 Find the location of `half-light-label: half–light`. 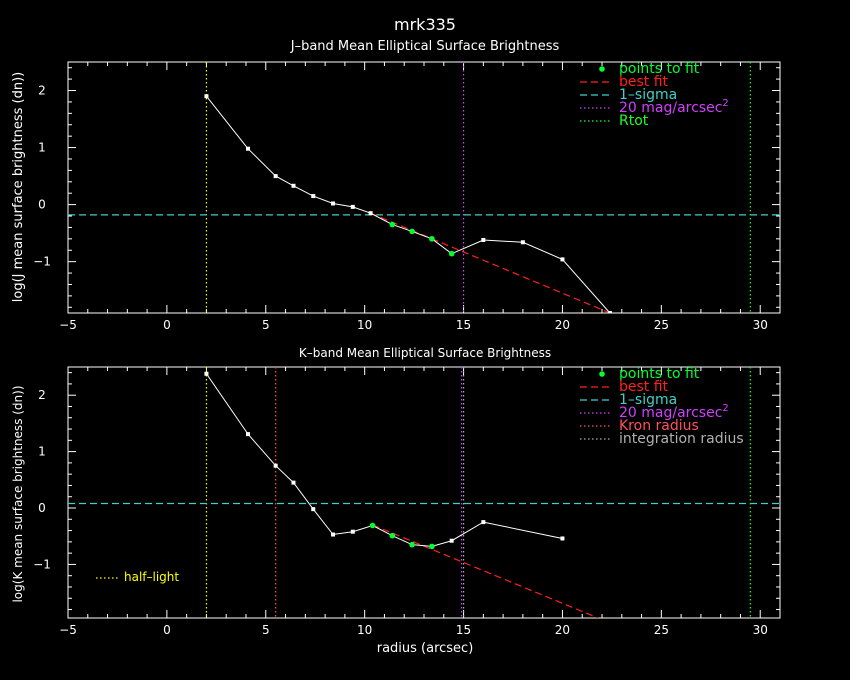

half-light-label: half–light is located at coordinates (151, 577).